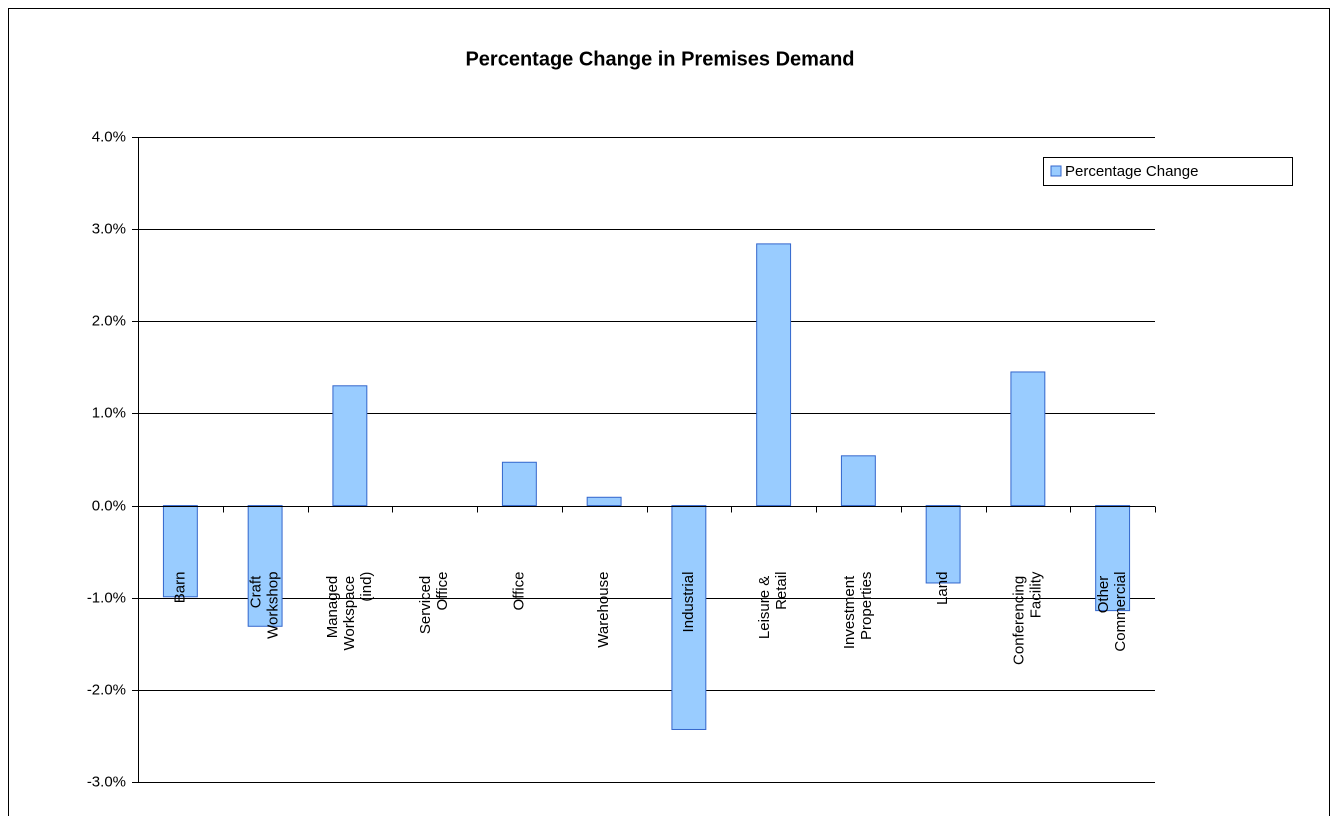 This screenshot has height=816, width=1338. Describe the element at coordinates (858, 611) in the screenshot. I see `x-tick-label: Investment Properties` at that location.